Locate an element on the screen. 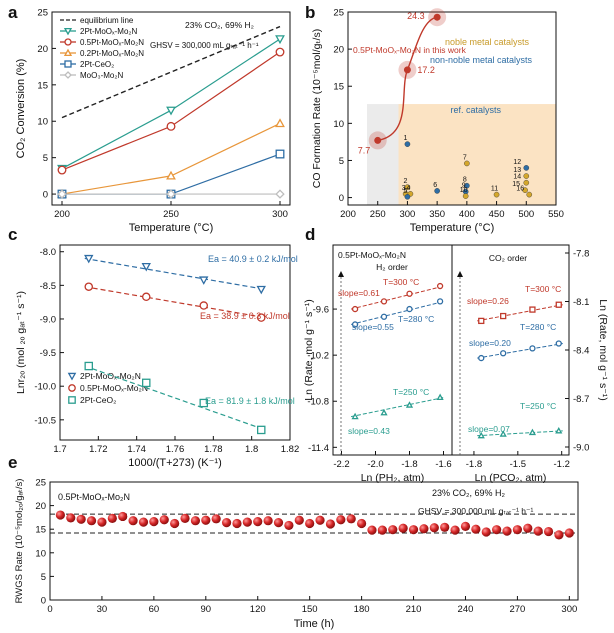 This screenshot has height=633, width=614. panel-b-highlight-label: 7.7 is located at coordinates (364, 150).